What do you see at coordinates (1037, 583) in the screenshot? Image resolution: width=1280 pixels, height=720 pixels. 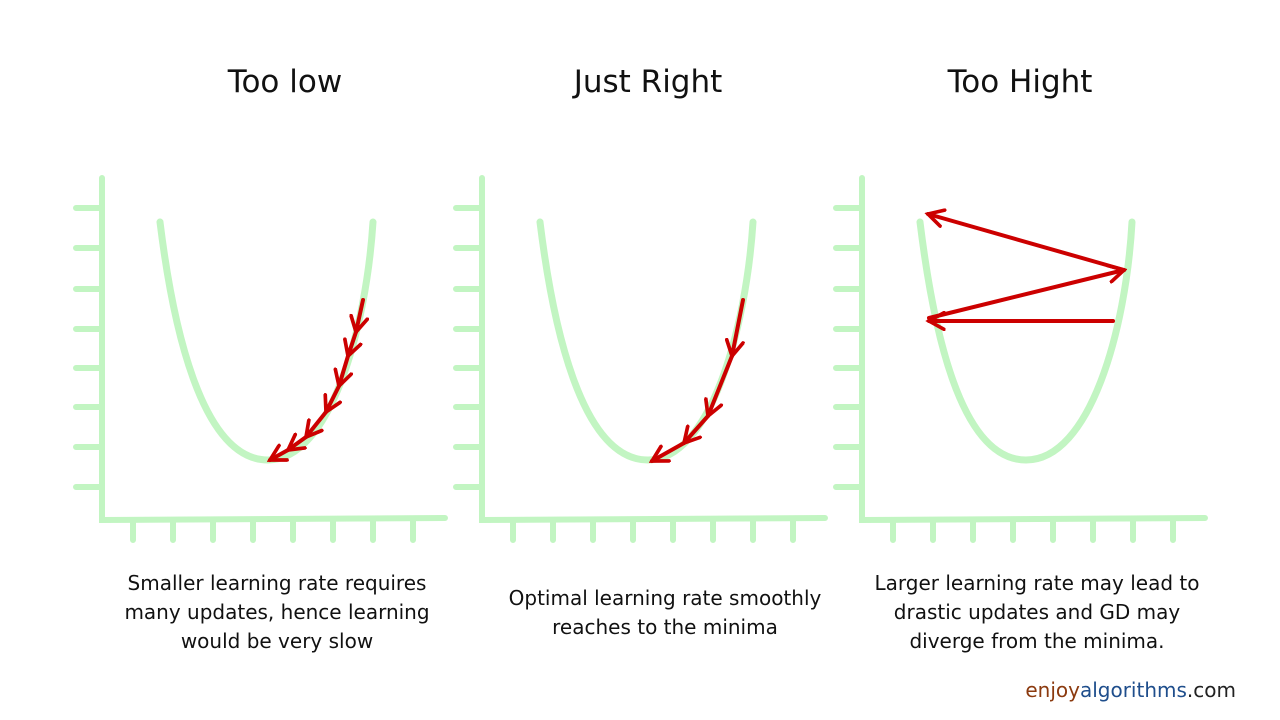 I see `caption-line: Larger learning rate may lead to` at bounding box center [1037, 583].